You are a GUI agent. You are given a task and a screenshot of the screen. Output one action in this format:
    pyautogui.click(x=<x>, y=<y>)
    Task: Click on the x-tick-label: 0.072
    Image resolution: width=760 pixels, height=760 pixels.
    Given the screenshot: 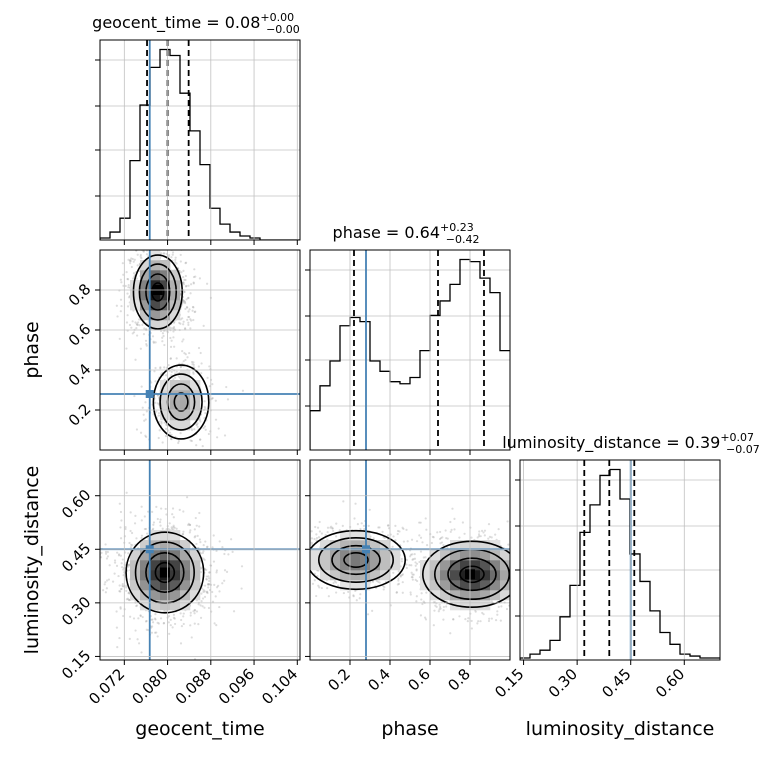 What is the action you would take?
    pyautogui.click(x=106, y=686)
    